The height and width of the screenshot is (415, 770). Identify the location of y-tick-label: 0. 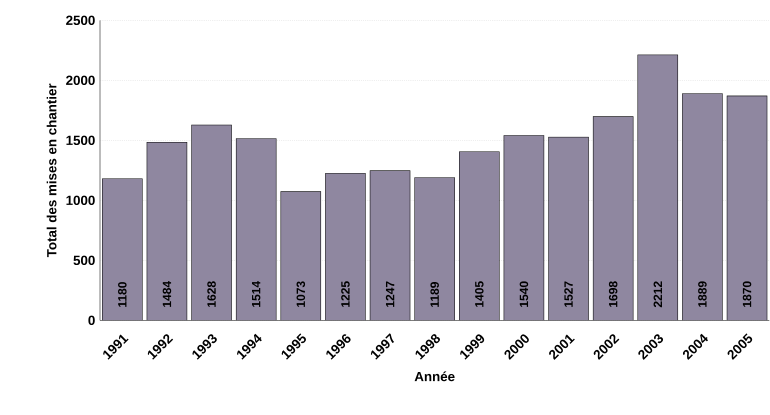
(91, 321).